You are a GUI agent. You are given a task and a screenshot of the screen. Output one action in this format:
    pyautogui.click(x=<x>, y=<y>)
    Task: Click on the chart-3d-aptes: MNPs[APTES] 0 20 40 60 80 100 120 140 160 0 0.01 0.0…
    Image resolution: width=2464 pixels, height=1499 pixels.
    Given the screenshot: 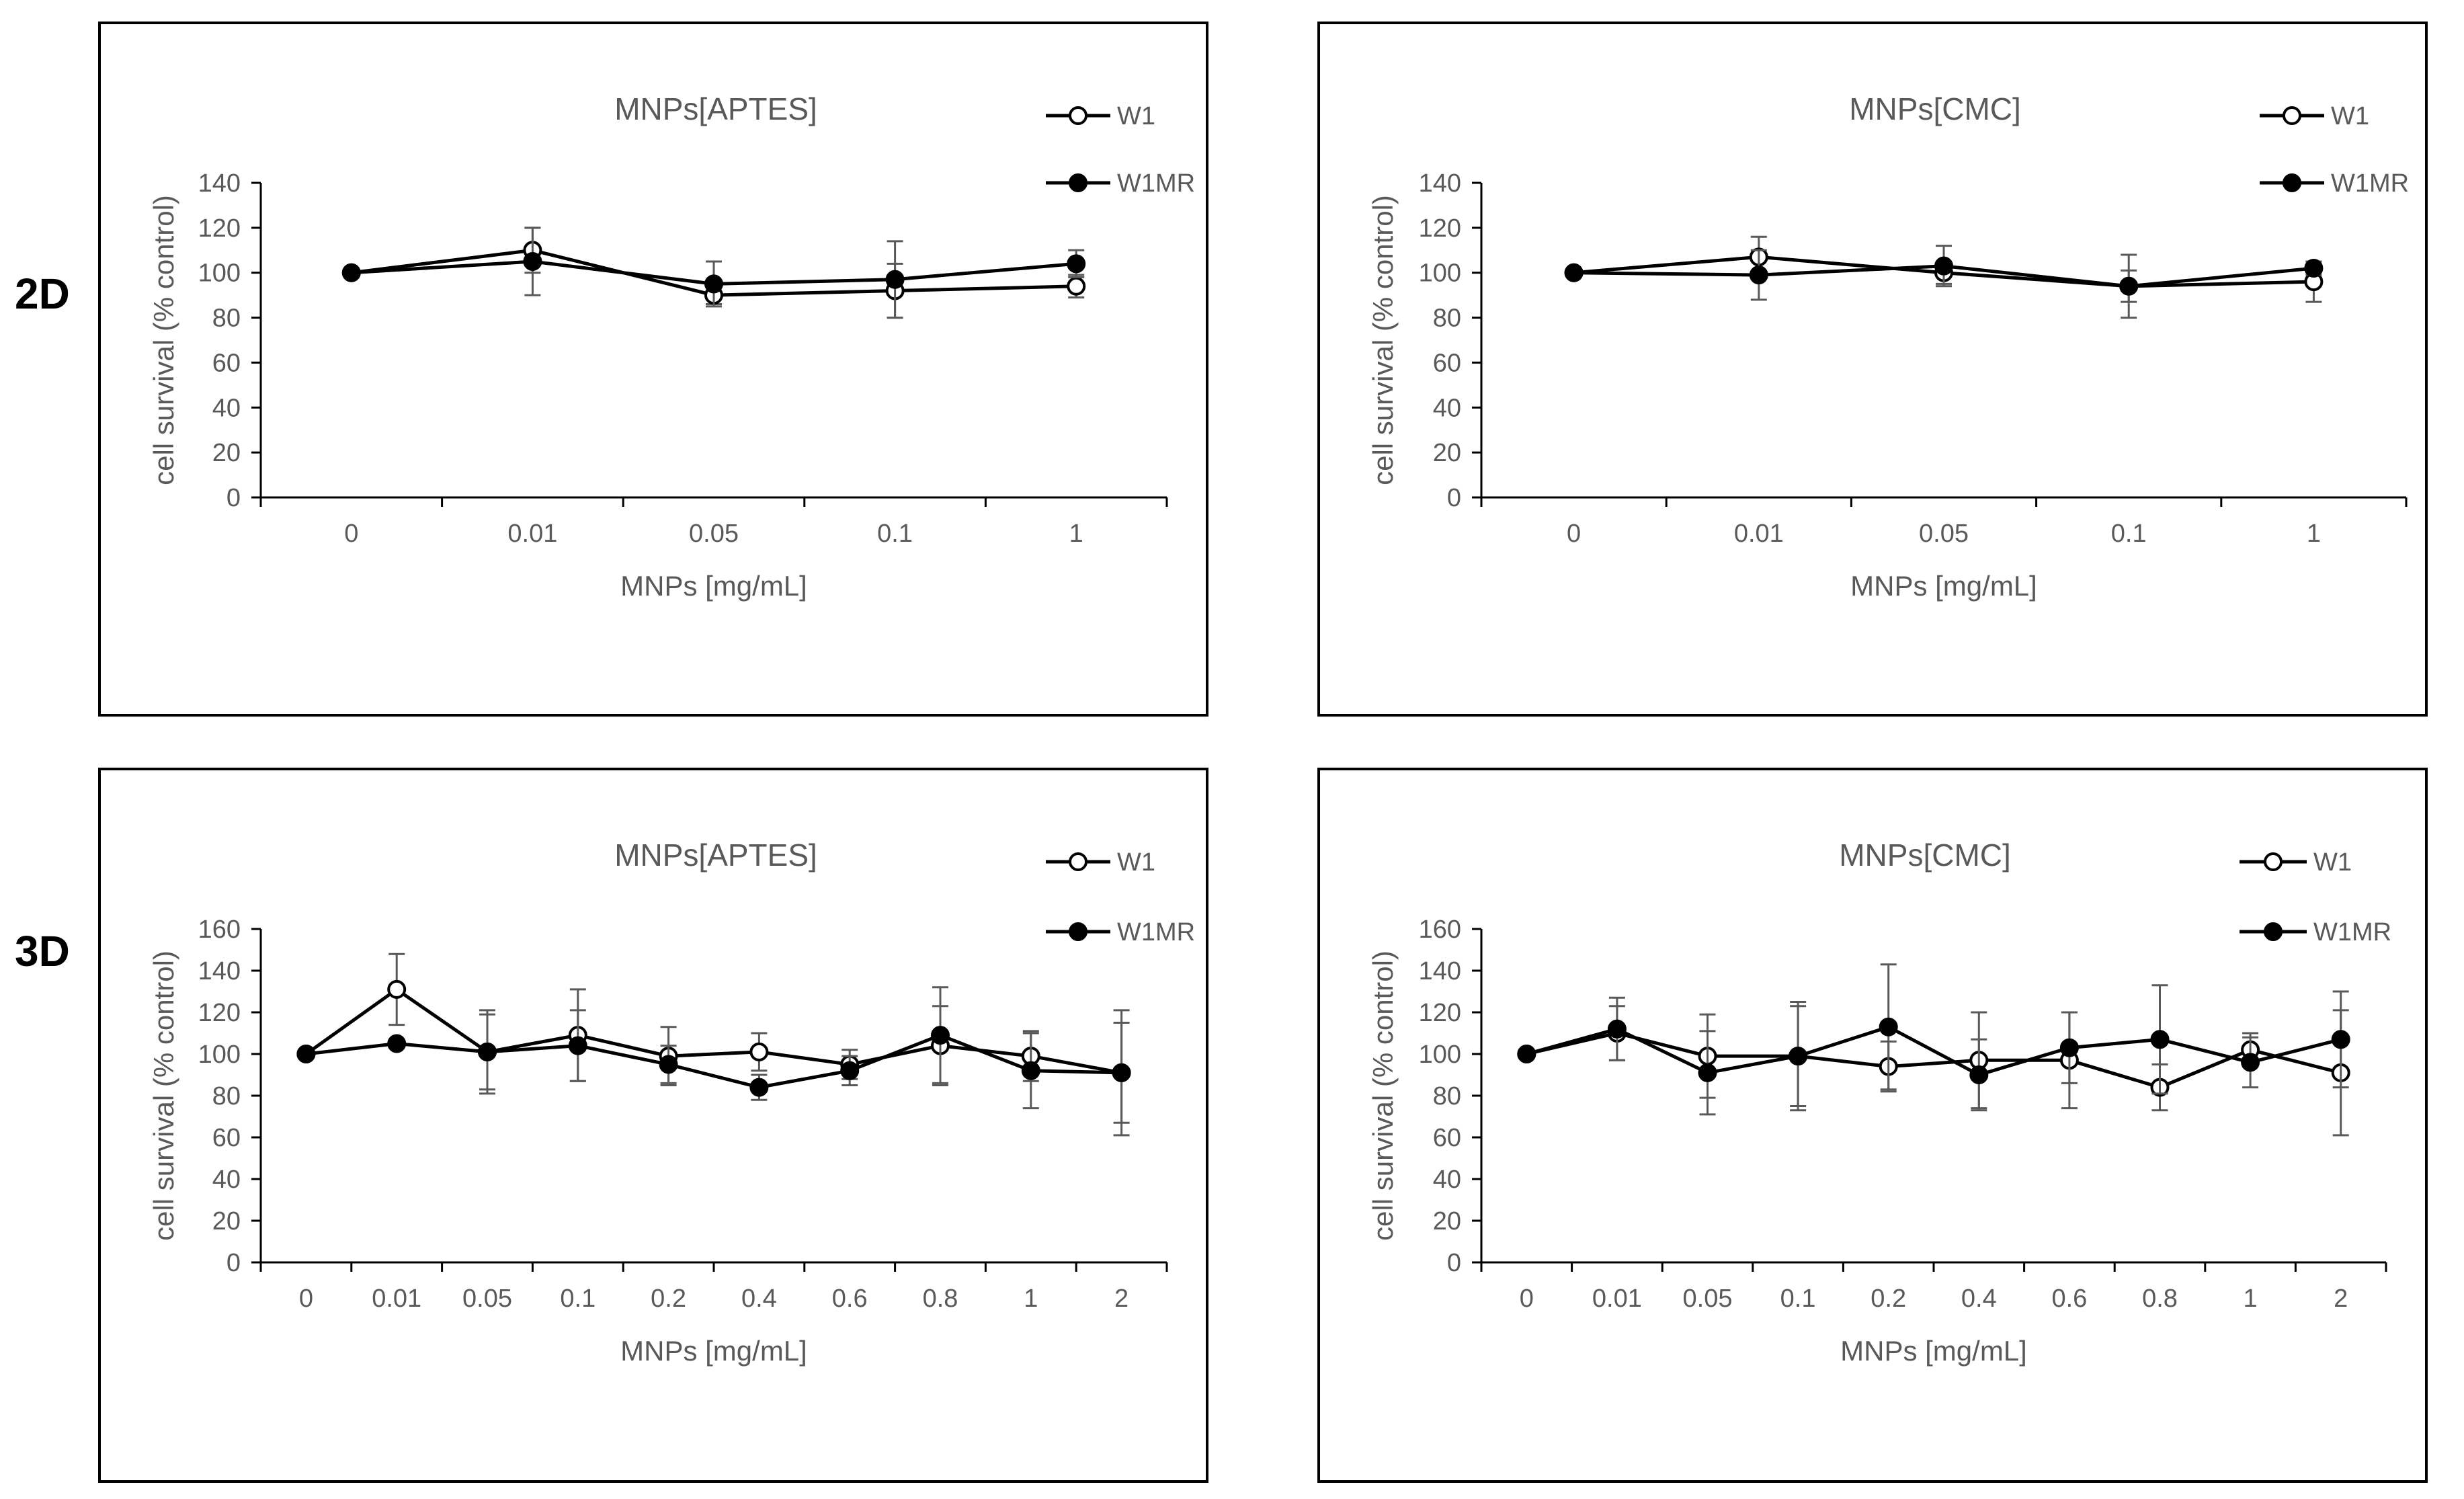 What is the action you would take?
    pyautogui.click(x=671, y=1102)
    